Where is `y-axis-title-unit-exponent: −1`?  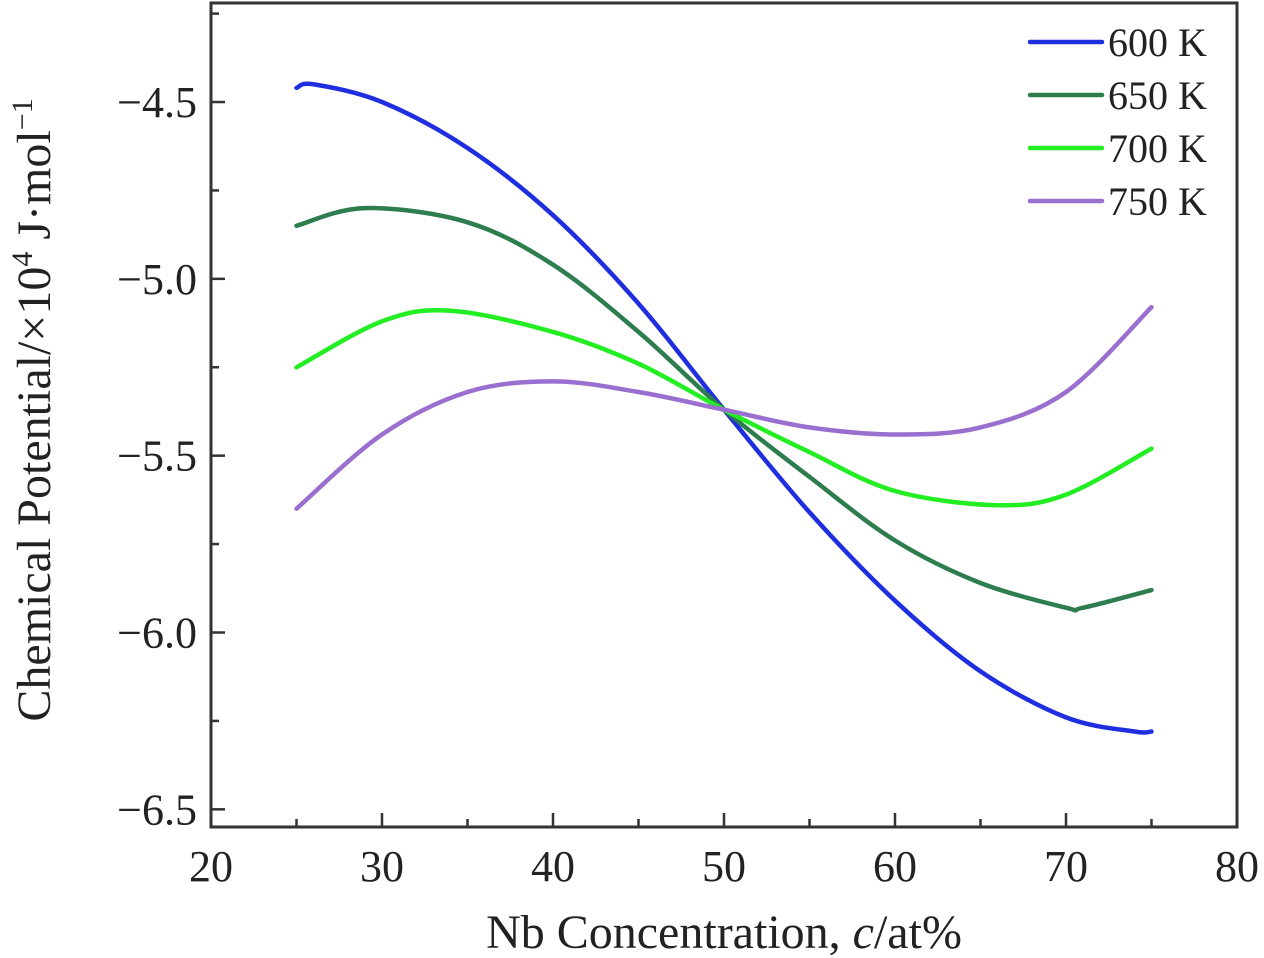
y-axis-title-unit-exponent: −1 is located at coordinates (22, 114).